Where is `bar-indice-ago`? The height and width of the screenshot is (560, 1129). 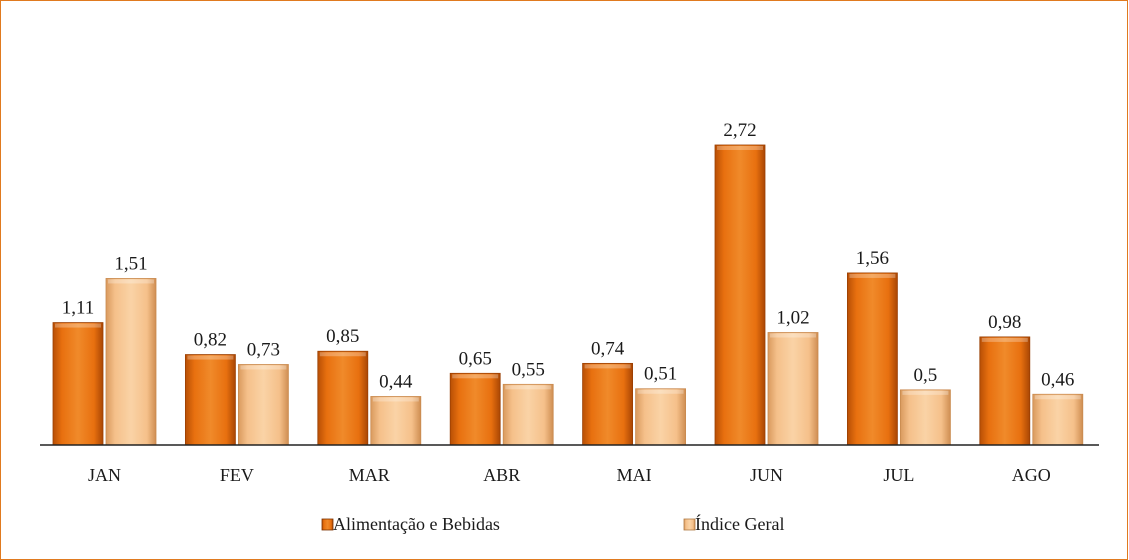 bar-indice-ago is located at coordinates (1058, 419).